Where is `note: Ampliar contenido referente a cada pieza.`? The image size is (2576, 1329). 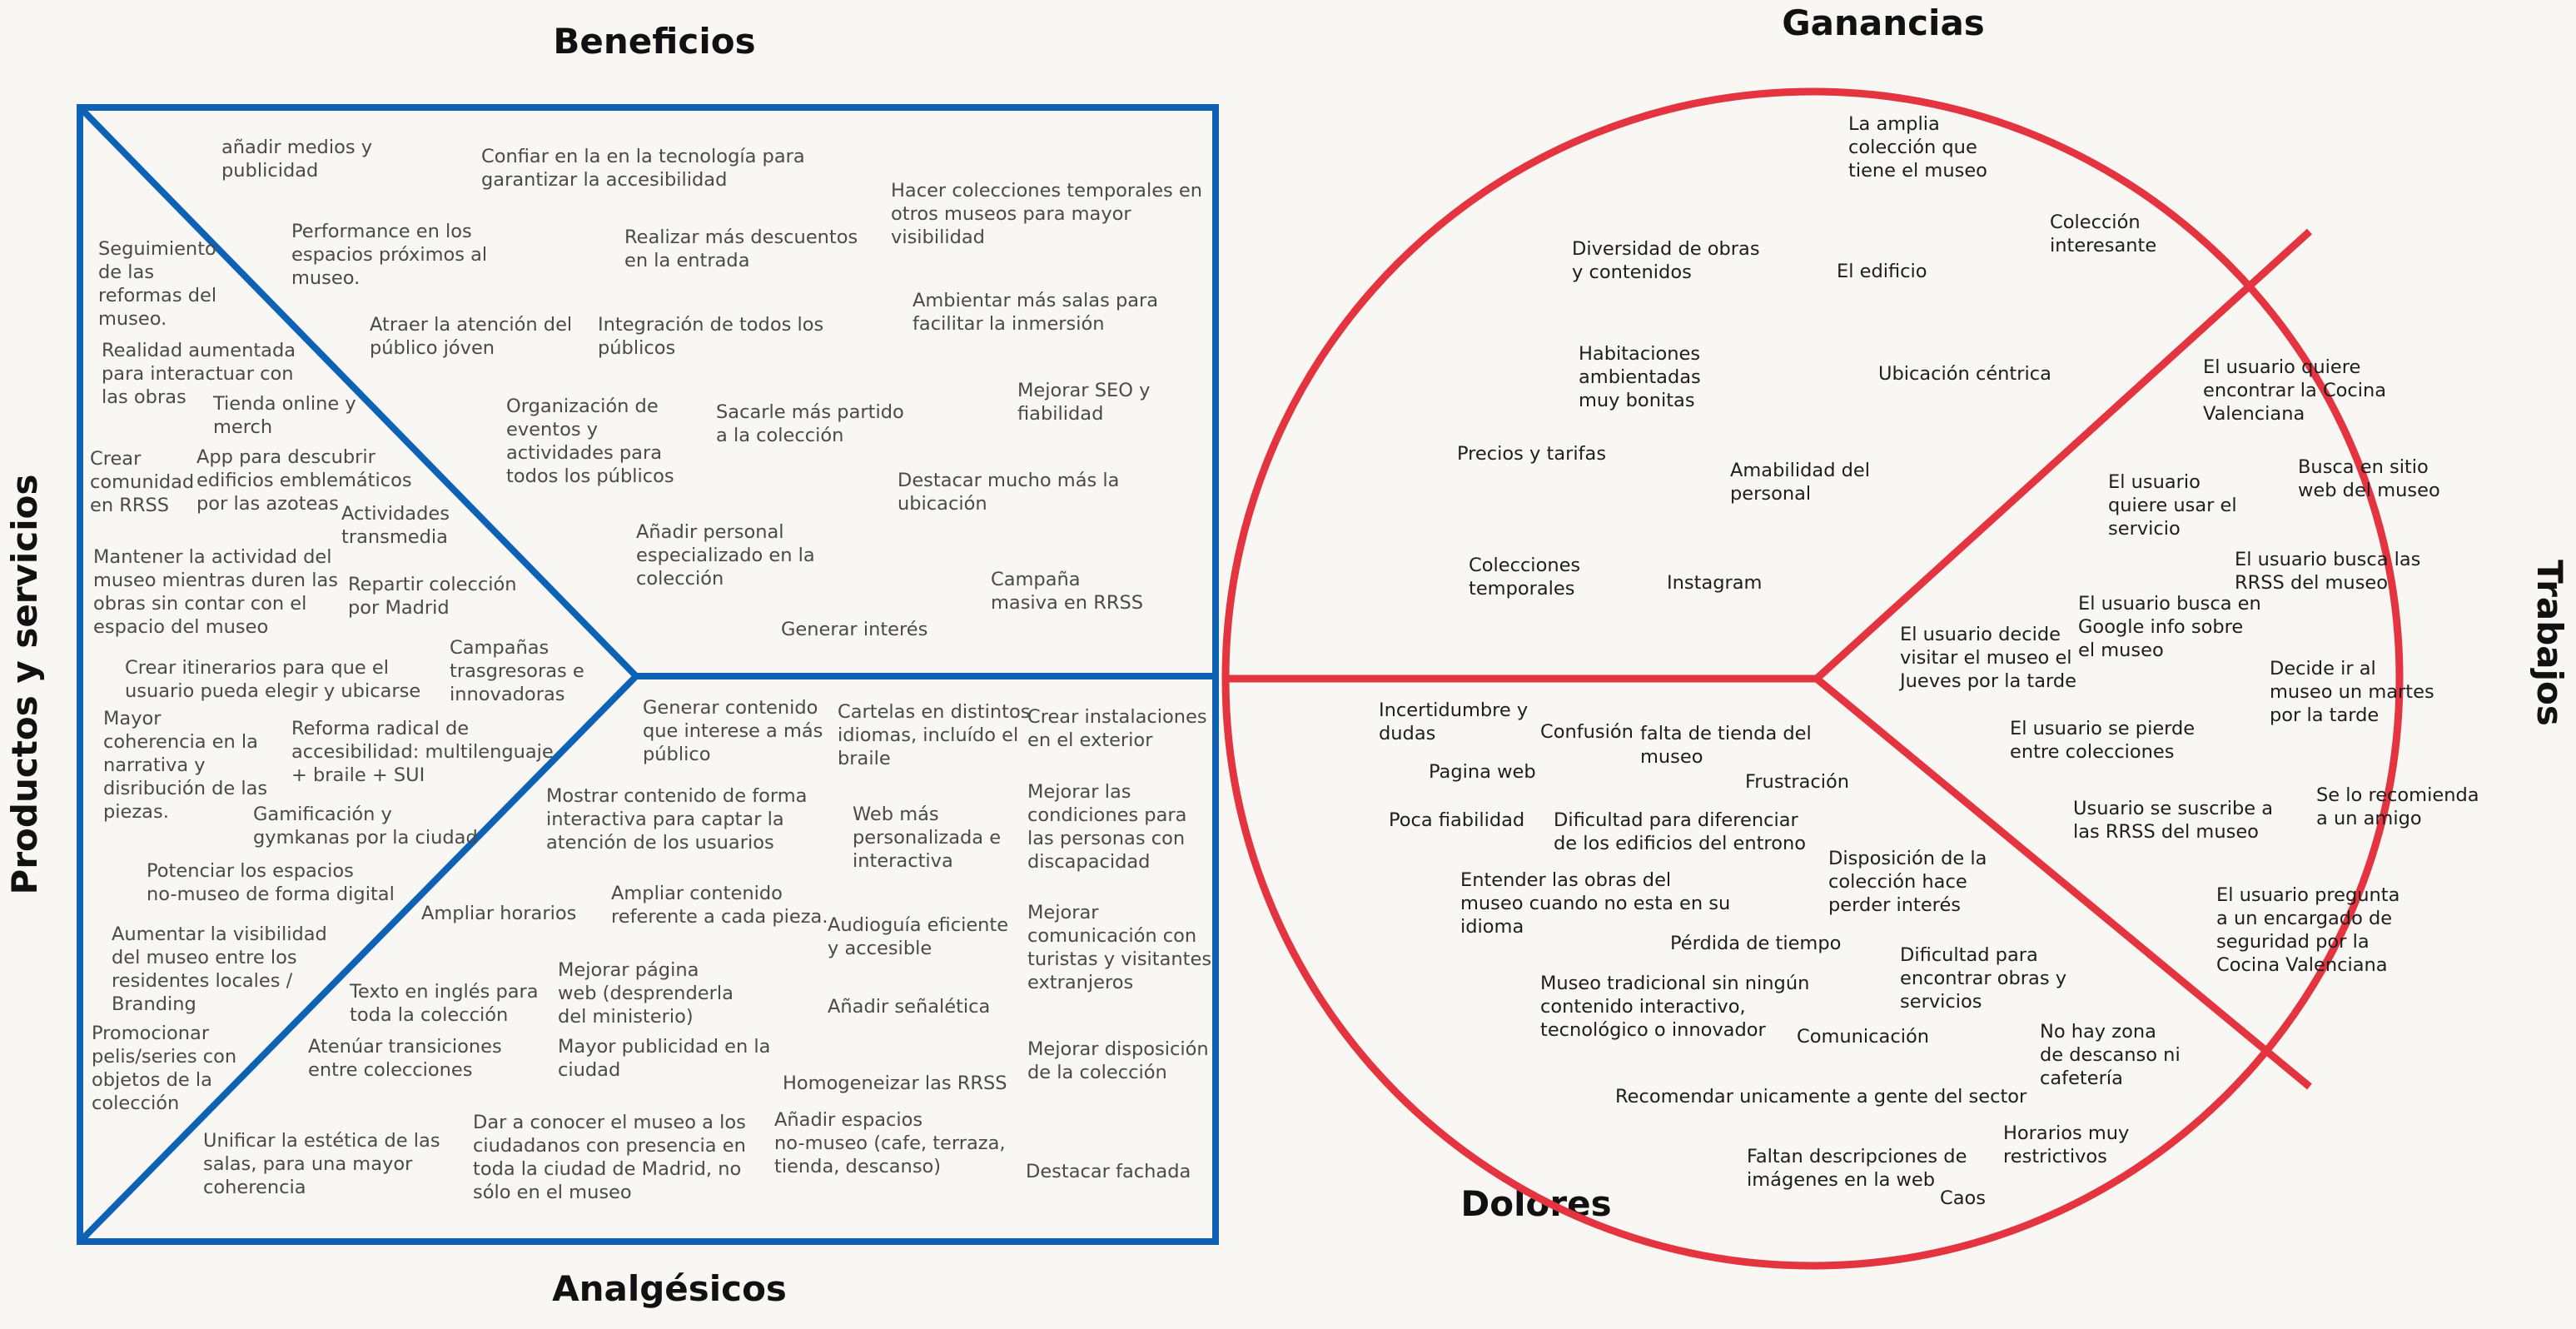
note: Ampliar contenido referente a cada pieza. is located at coordinates (719, 905).